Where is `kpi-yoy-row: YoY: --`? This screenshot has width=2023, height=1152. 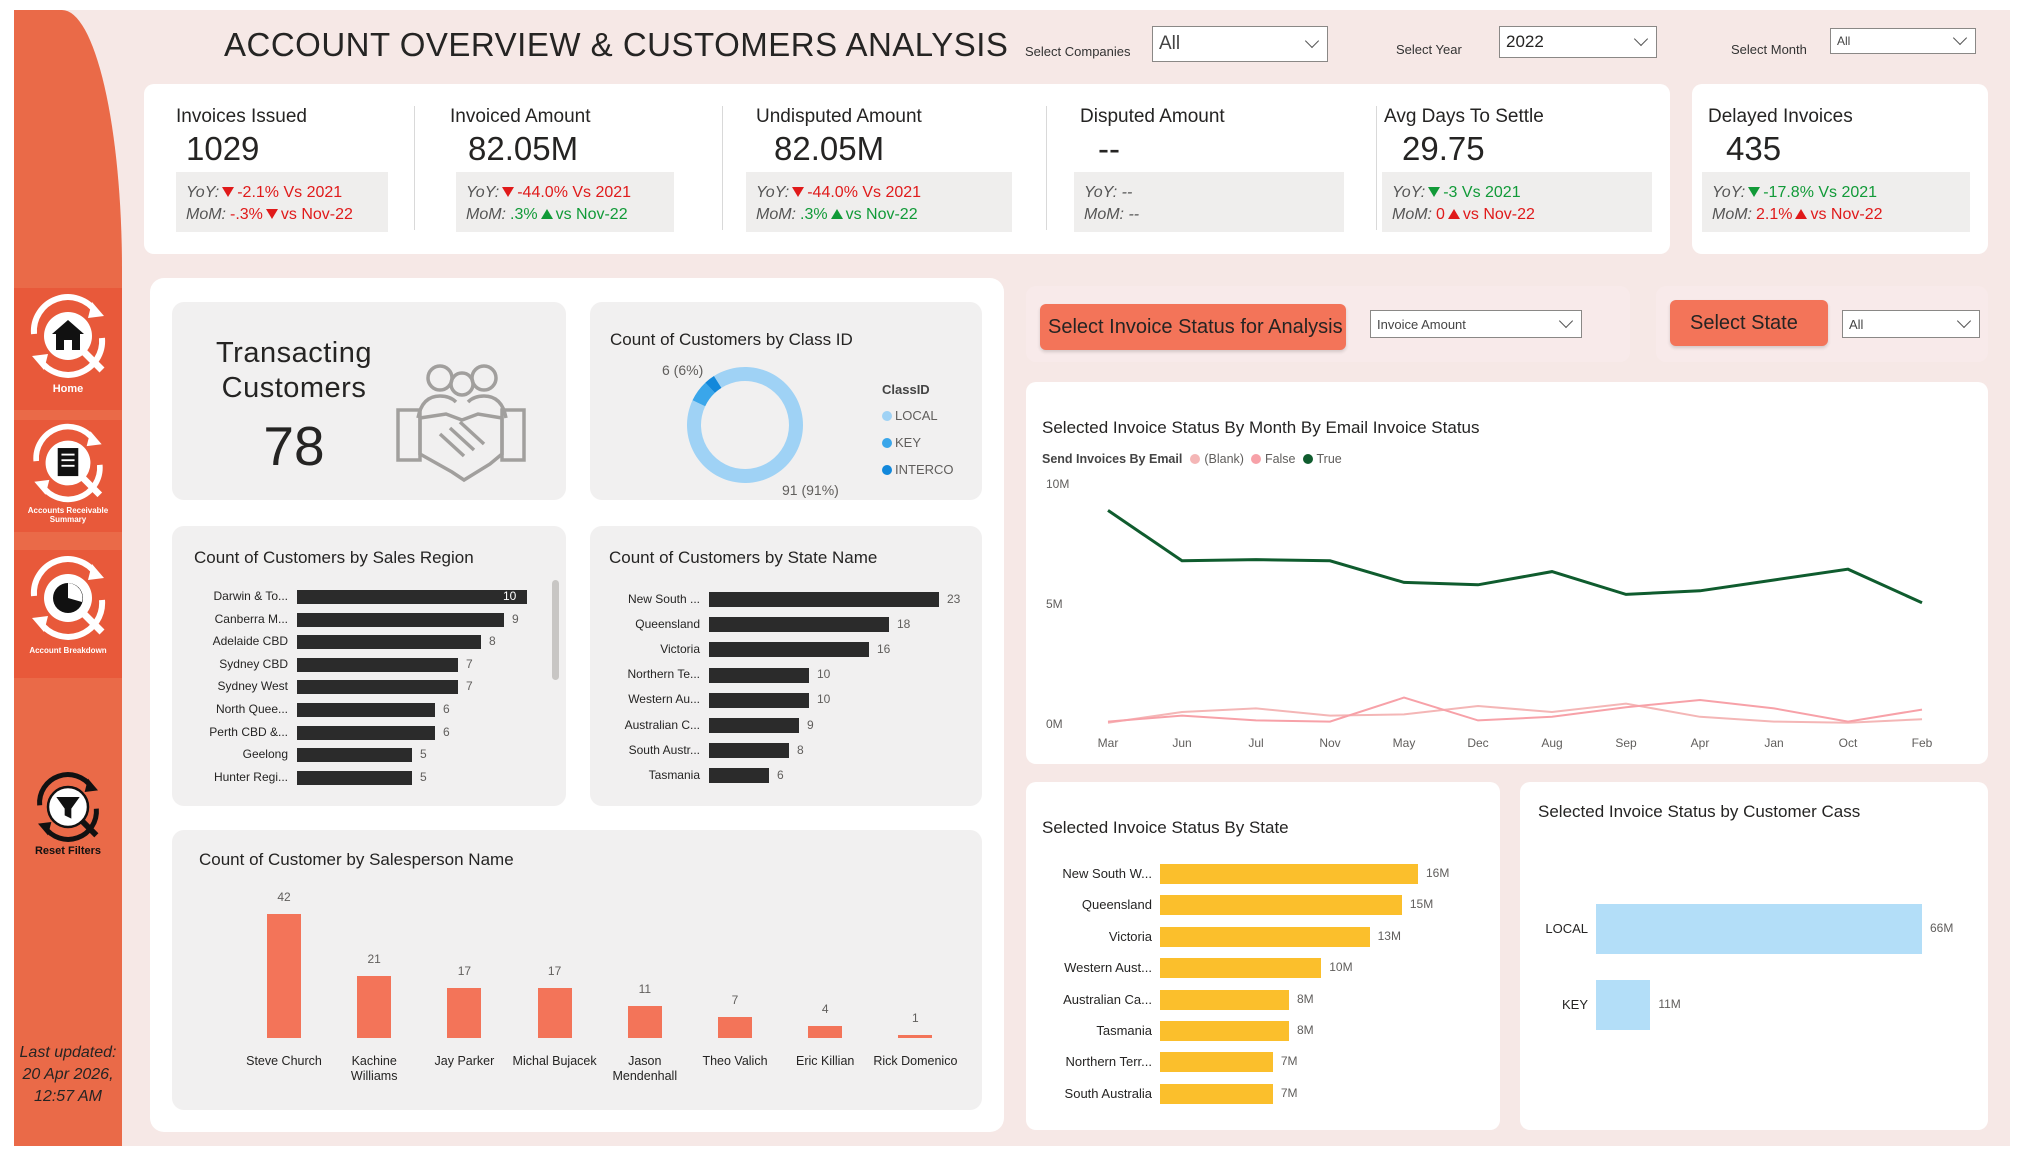
kpi-yoy-row: YoY: -- is located at coordinates (1209, 193).